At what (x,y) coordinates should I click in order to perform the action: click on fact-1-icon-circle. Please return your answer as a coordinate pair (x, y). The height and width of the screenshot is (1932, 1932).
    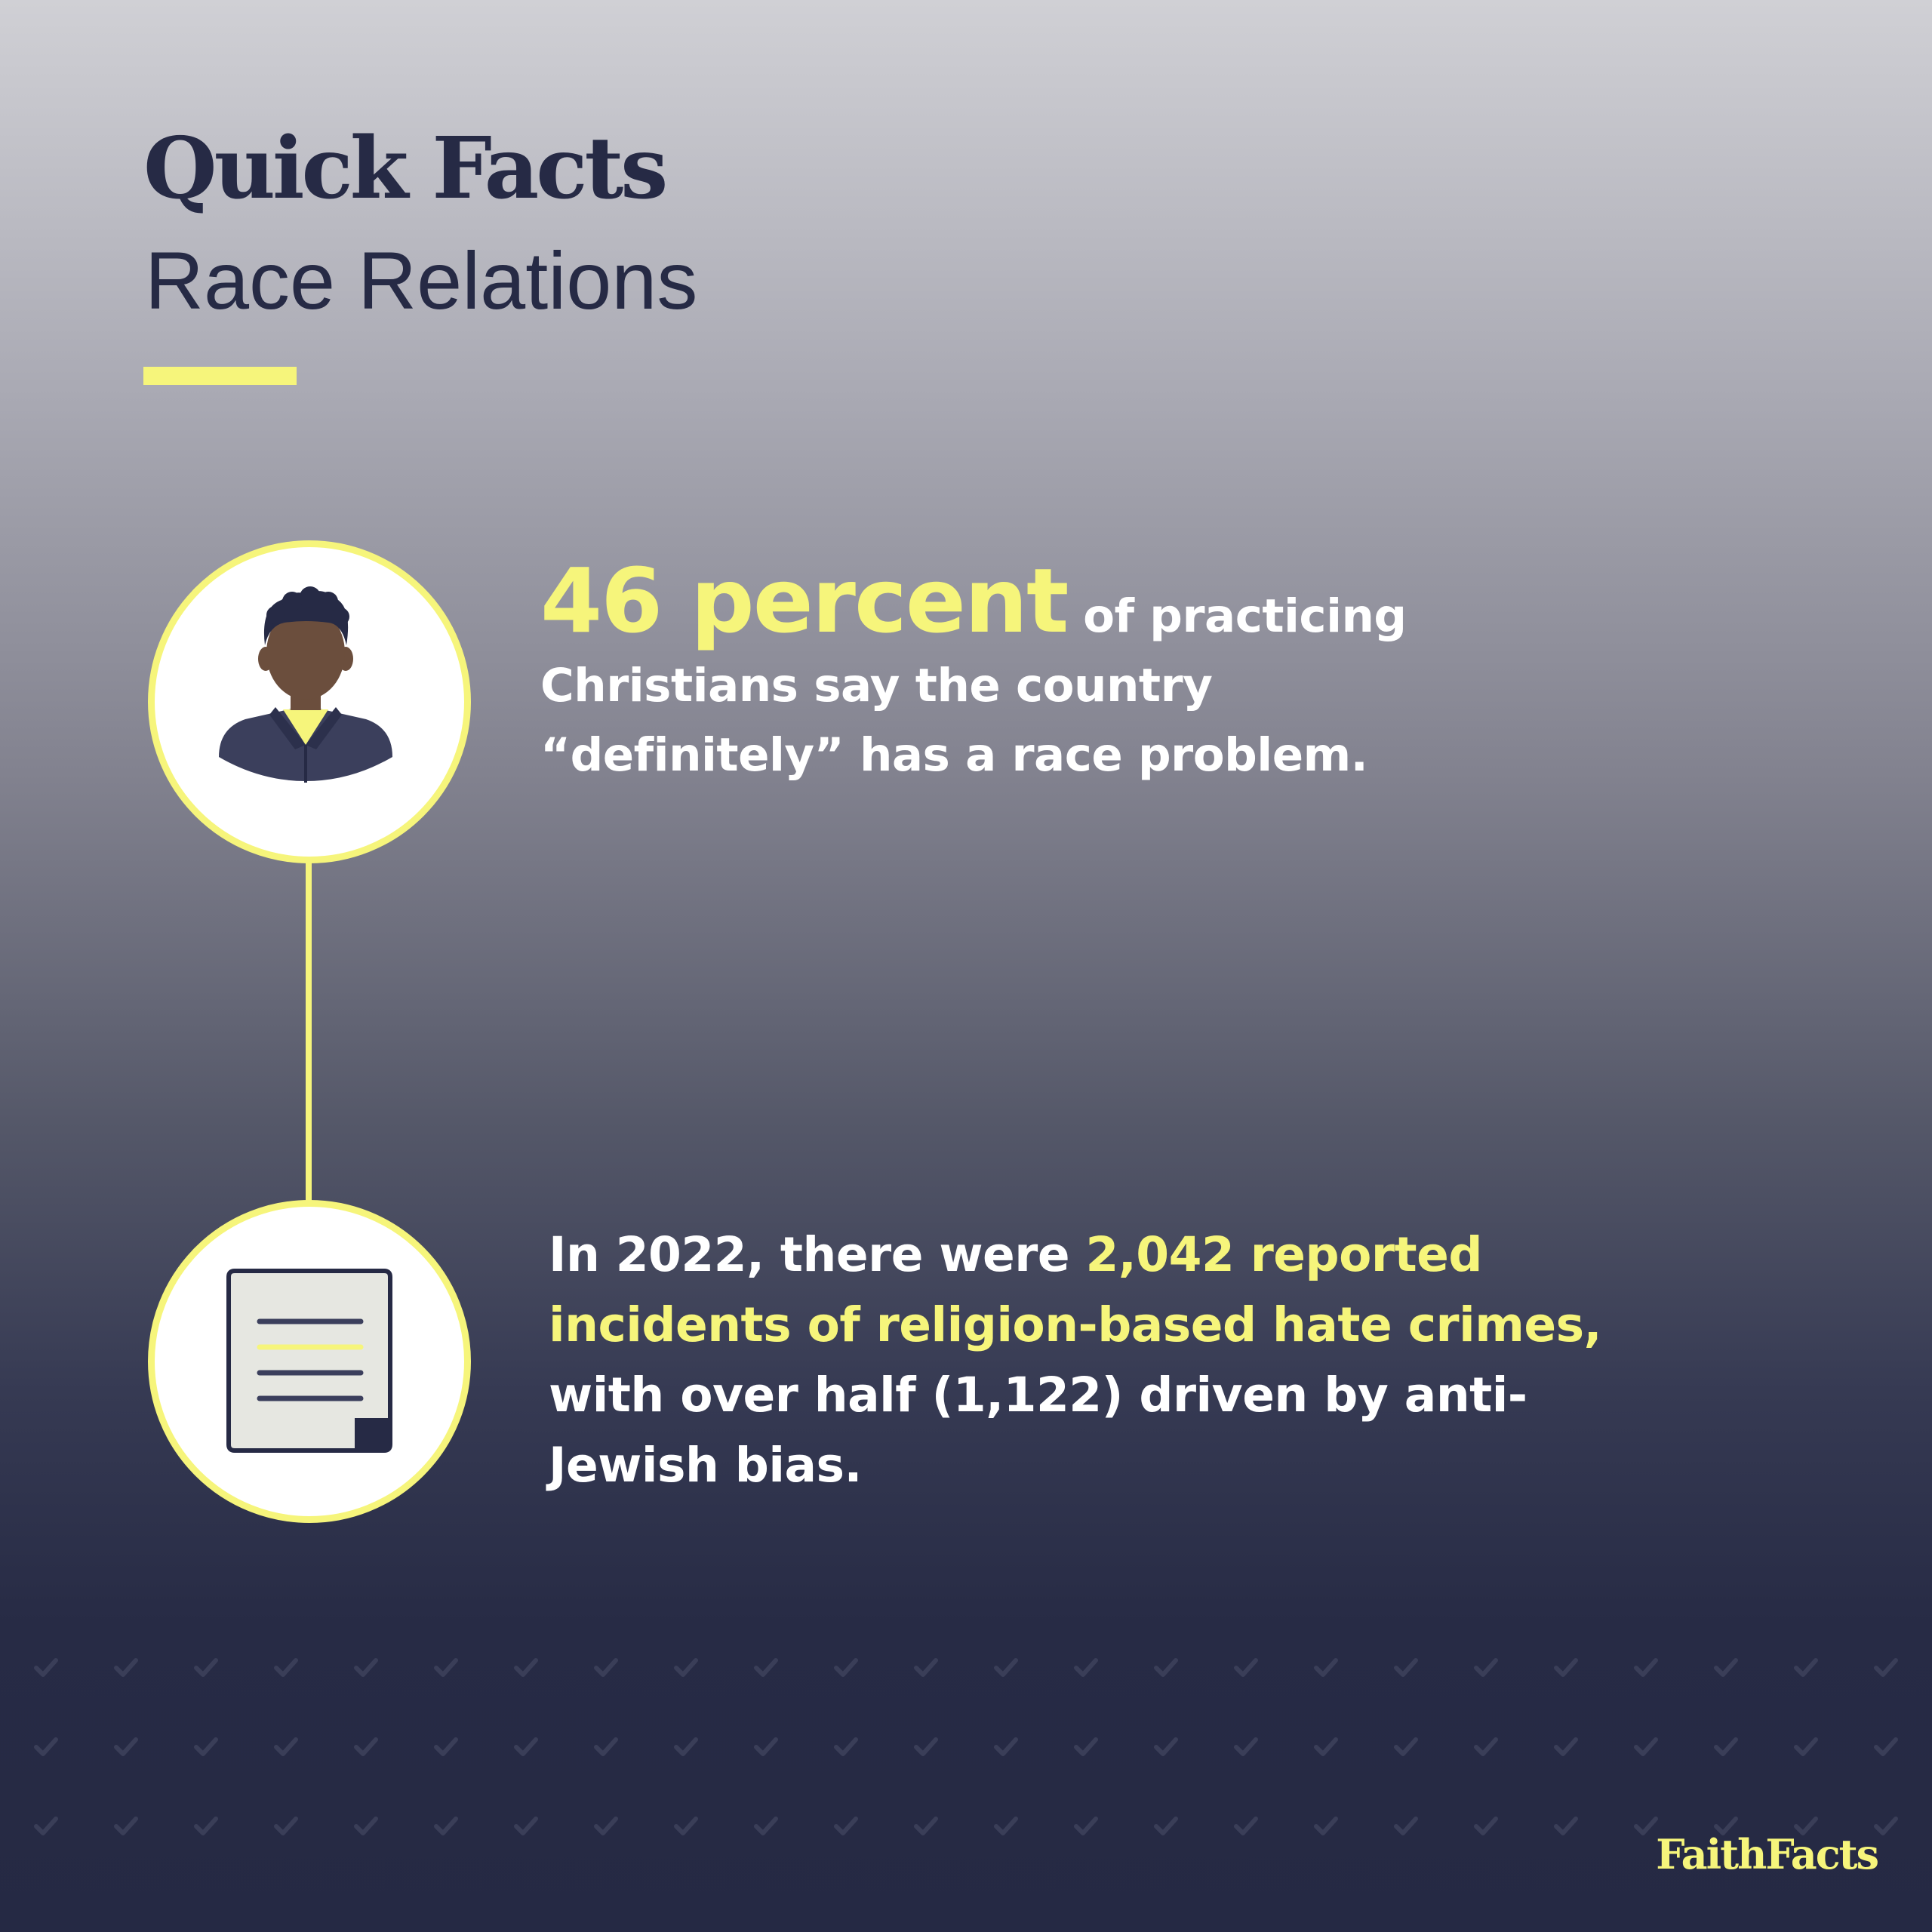
    Looking at the image, I should click on (309, 701).